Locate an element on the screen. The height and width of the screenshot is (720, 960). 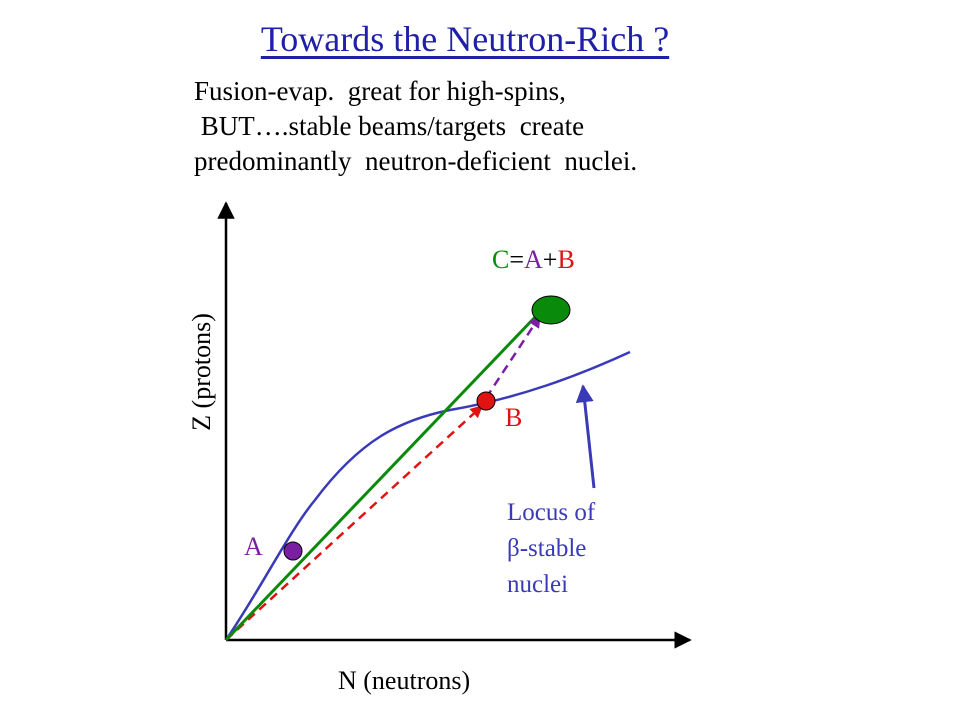
locus-pointer-arrow is located at coordinates (585, 436).